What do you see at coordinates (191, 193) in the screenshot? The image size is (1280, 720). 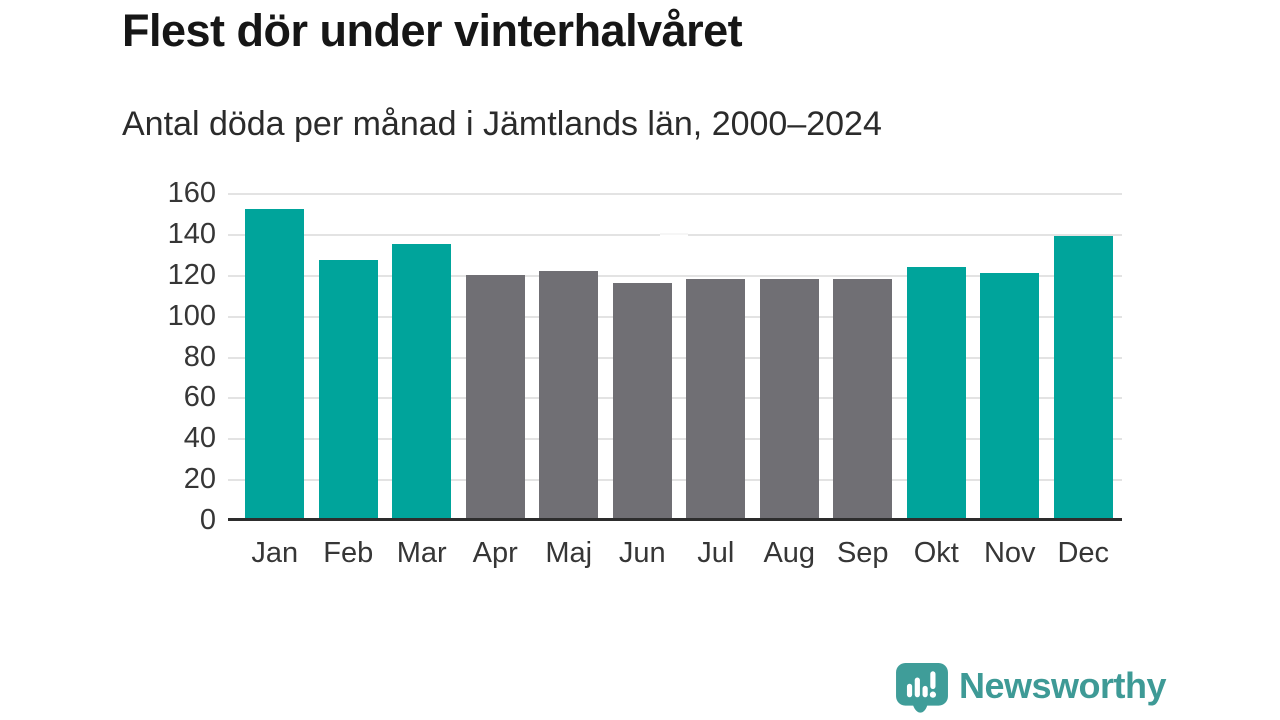 I see `y-tick-label-160: 160` at bounding box center [191, 193].